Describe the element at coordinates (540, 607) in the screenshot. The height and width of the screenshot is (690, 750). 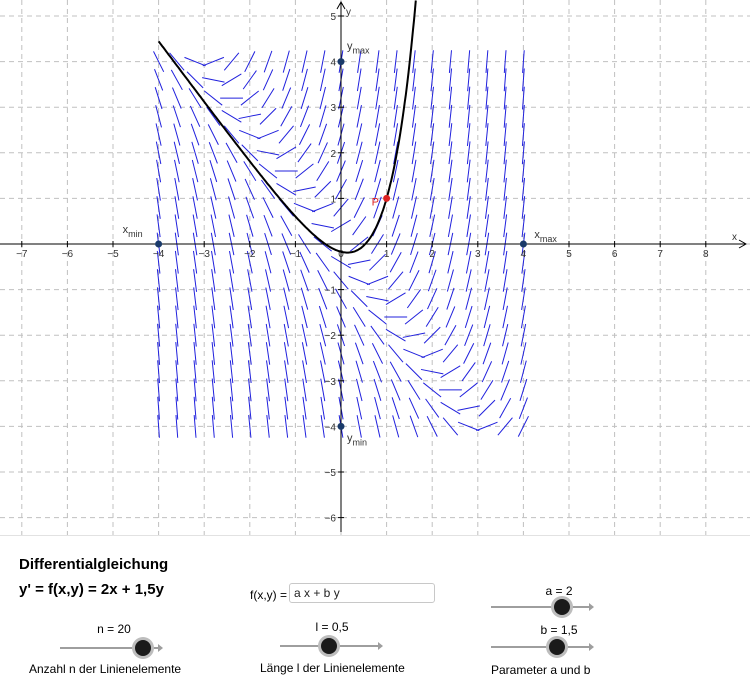
I see `slider-a-track` at that location.